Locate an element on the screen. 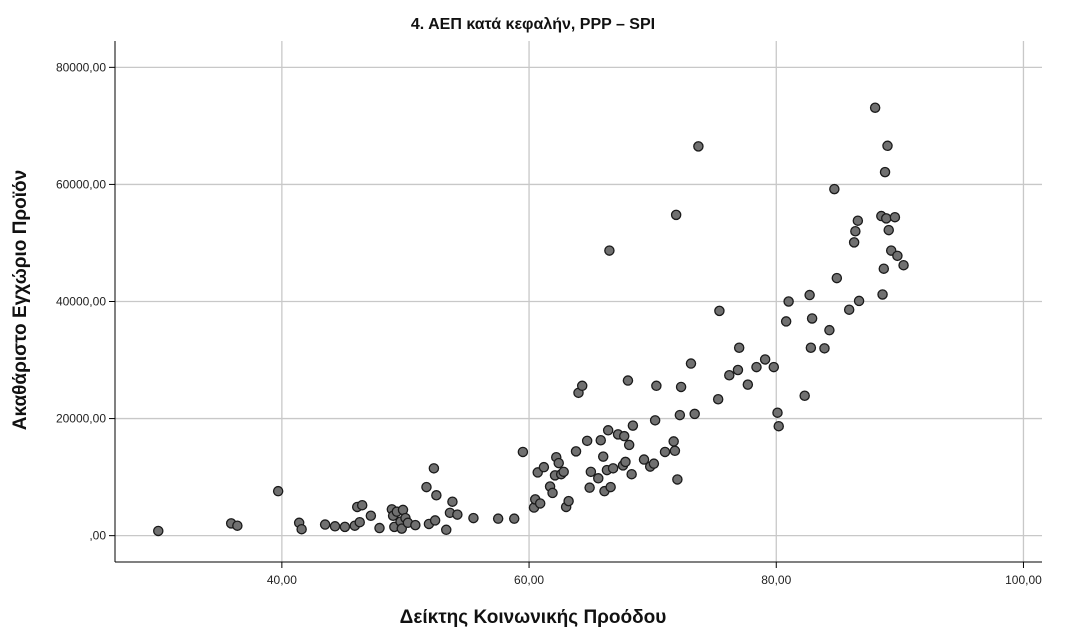  y-axis-label: Ακαθάριστο Εγχώριο Προϊόν is located at coordinates (20, 300).